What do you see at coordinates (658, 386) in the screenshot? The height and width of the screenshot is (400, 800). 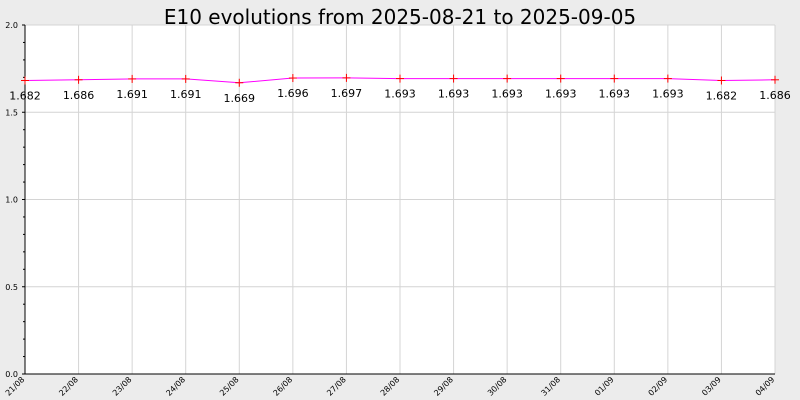 I see `x-tick-label: 02/09` at bounding box center [658, 386].